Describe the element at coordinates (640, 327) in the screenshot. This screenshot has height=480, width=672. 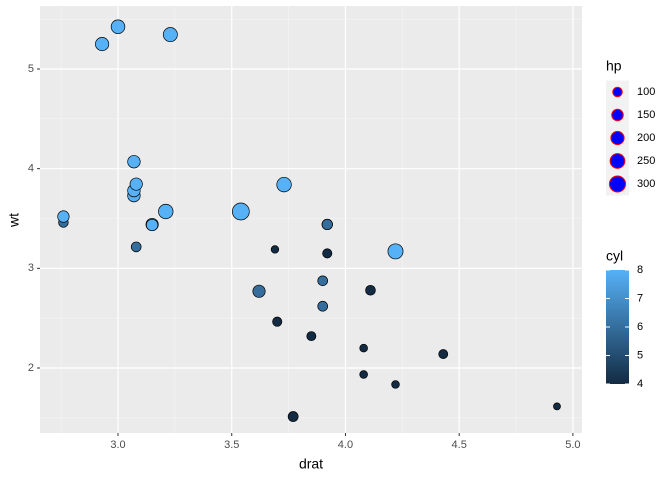
I see `legend-label: 6` at that location.